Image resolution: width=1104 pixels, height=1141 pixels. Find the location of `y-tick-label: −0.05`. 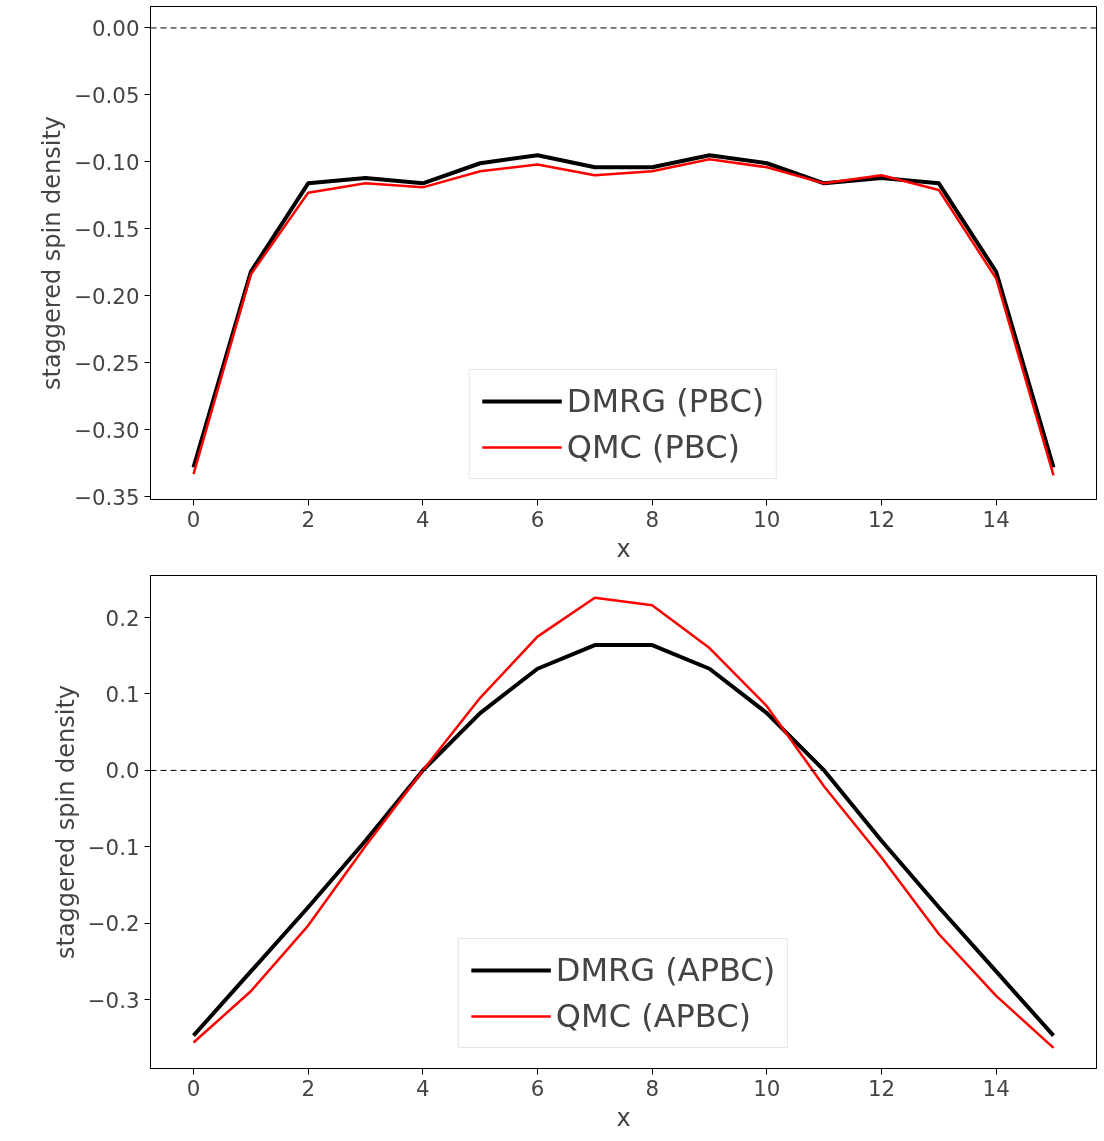

y-tick-label: −0.05 is located at coordinates (107, 95).